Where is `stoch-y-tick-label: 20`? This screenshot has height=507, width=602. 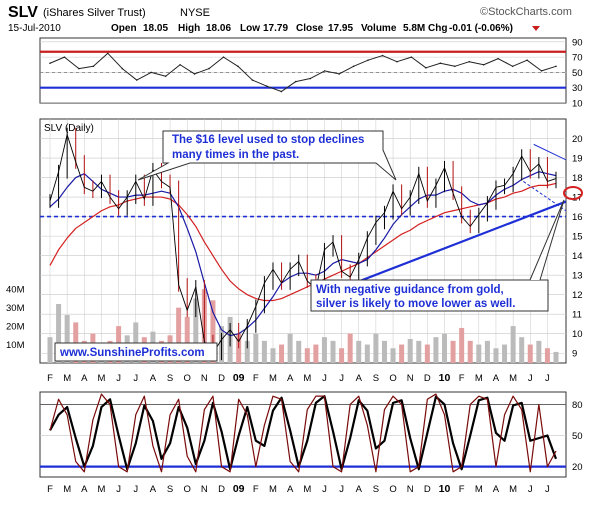 stoch-y-tick-label: 20 is located at coordinates (577, 467).